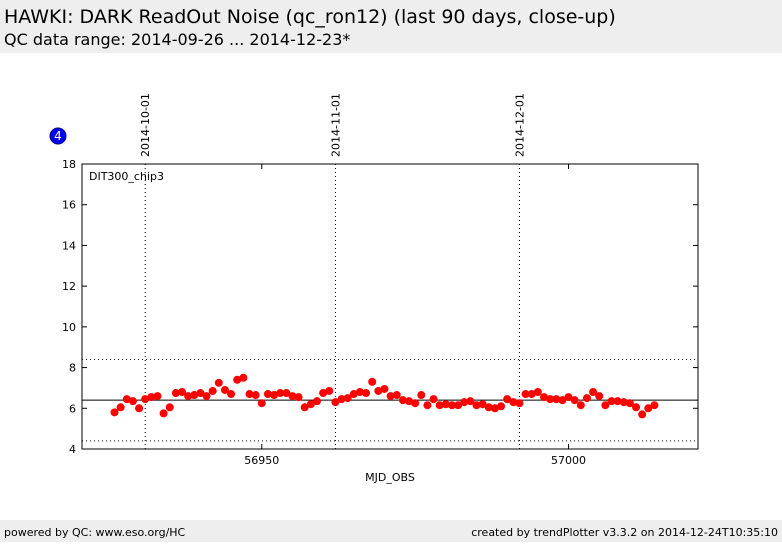  What do you see at coordinates (69, 286) in the screenshot?
I see `y-tick-label: 12` at bounding box center [69, 286].